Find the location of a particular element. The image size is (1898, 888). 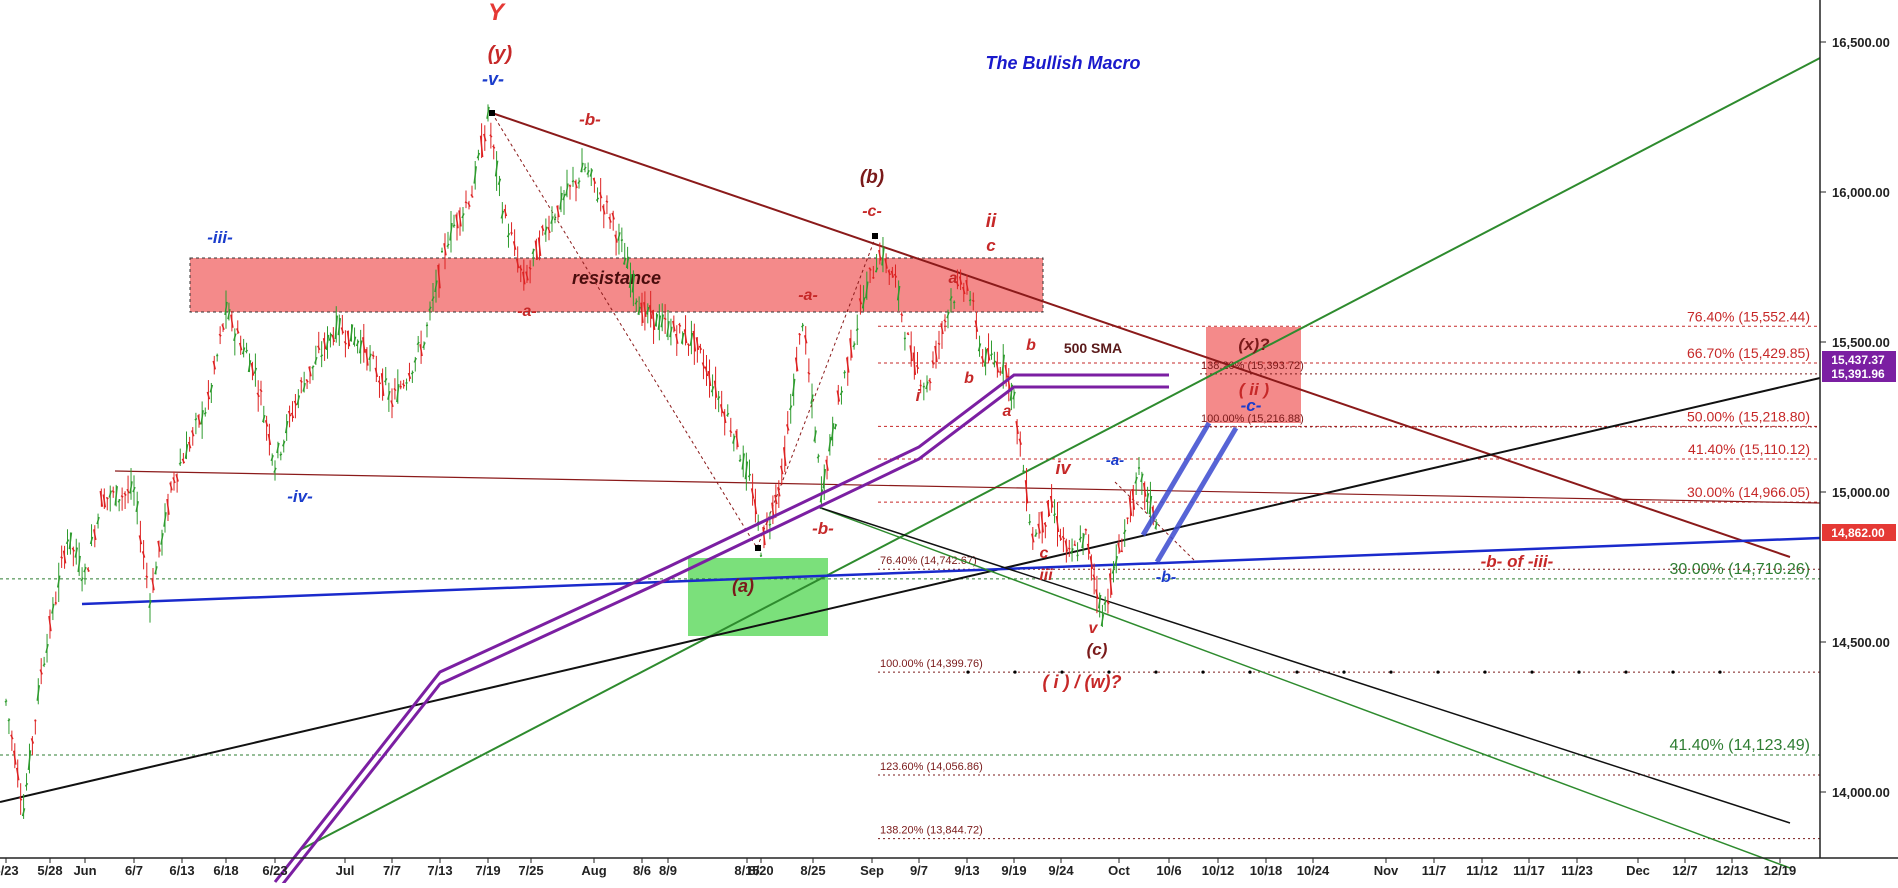

wave-label: iv is located at coordinates (1063, 468).